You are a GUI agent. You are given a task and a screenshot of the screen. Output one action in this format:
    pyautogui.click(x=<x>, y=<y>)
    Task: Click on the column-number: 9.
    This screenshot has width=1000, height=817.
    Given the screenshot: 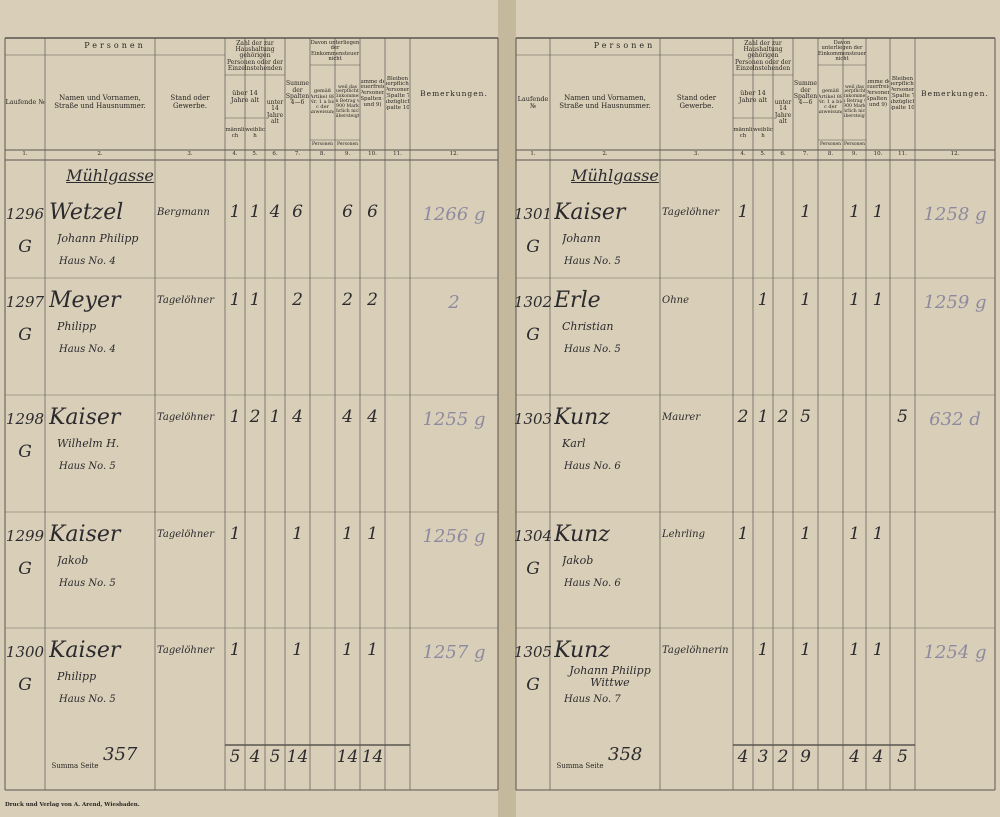 What is the action you would take?
    pyautogui.click(x=854, y=154)
    